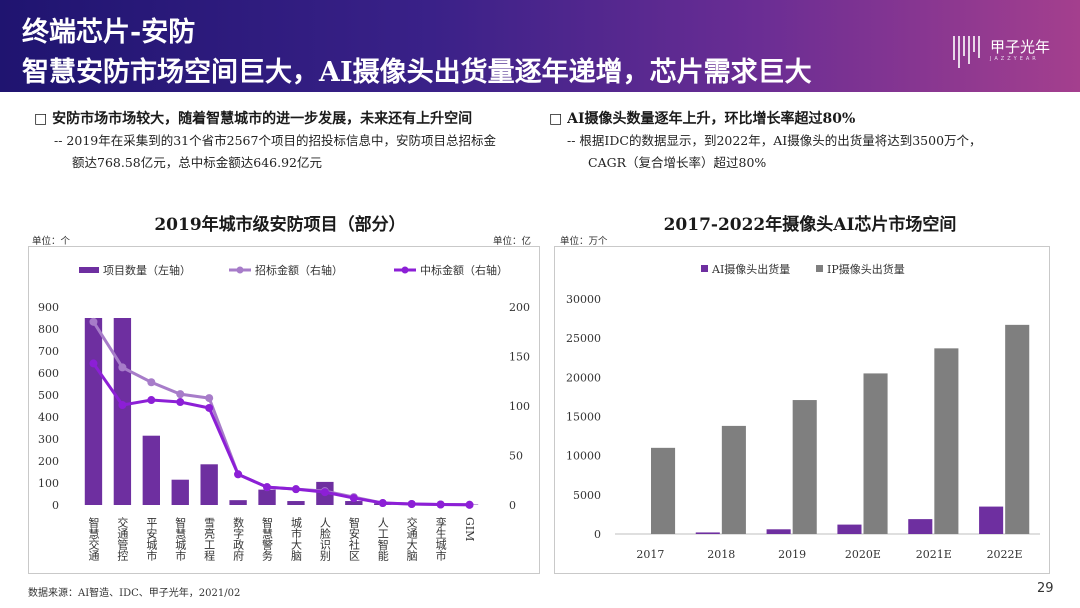 This screenshot has height=608, width=1080. I want to click on x-tick-label: 智慧交通, so click(93, 538).